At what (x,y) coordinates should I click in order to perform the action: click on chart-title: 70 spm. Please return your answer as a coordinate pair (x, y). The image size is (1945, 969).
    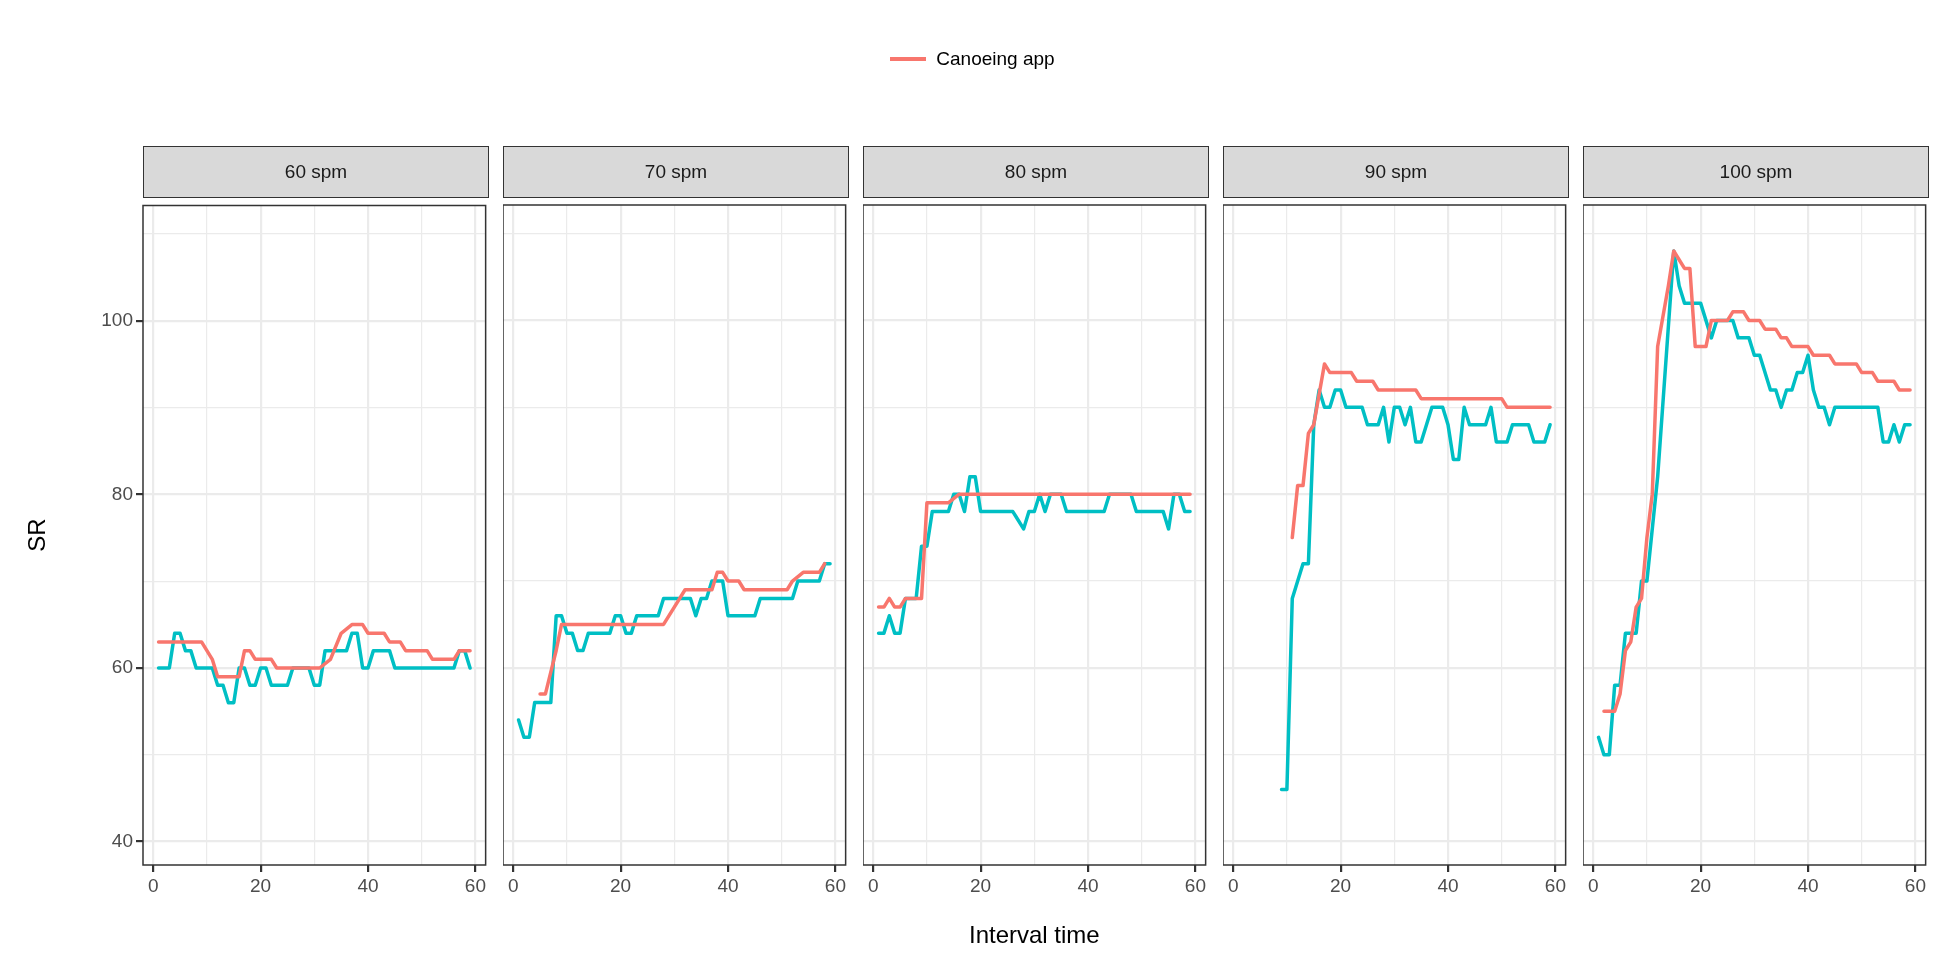
    Looking at the image, I should click on (676, 172).